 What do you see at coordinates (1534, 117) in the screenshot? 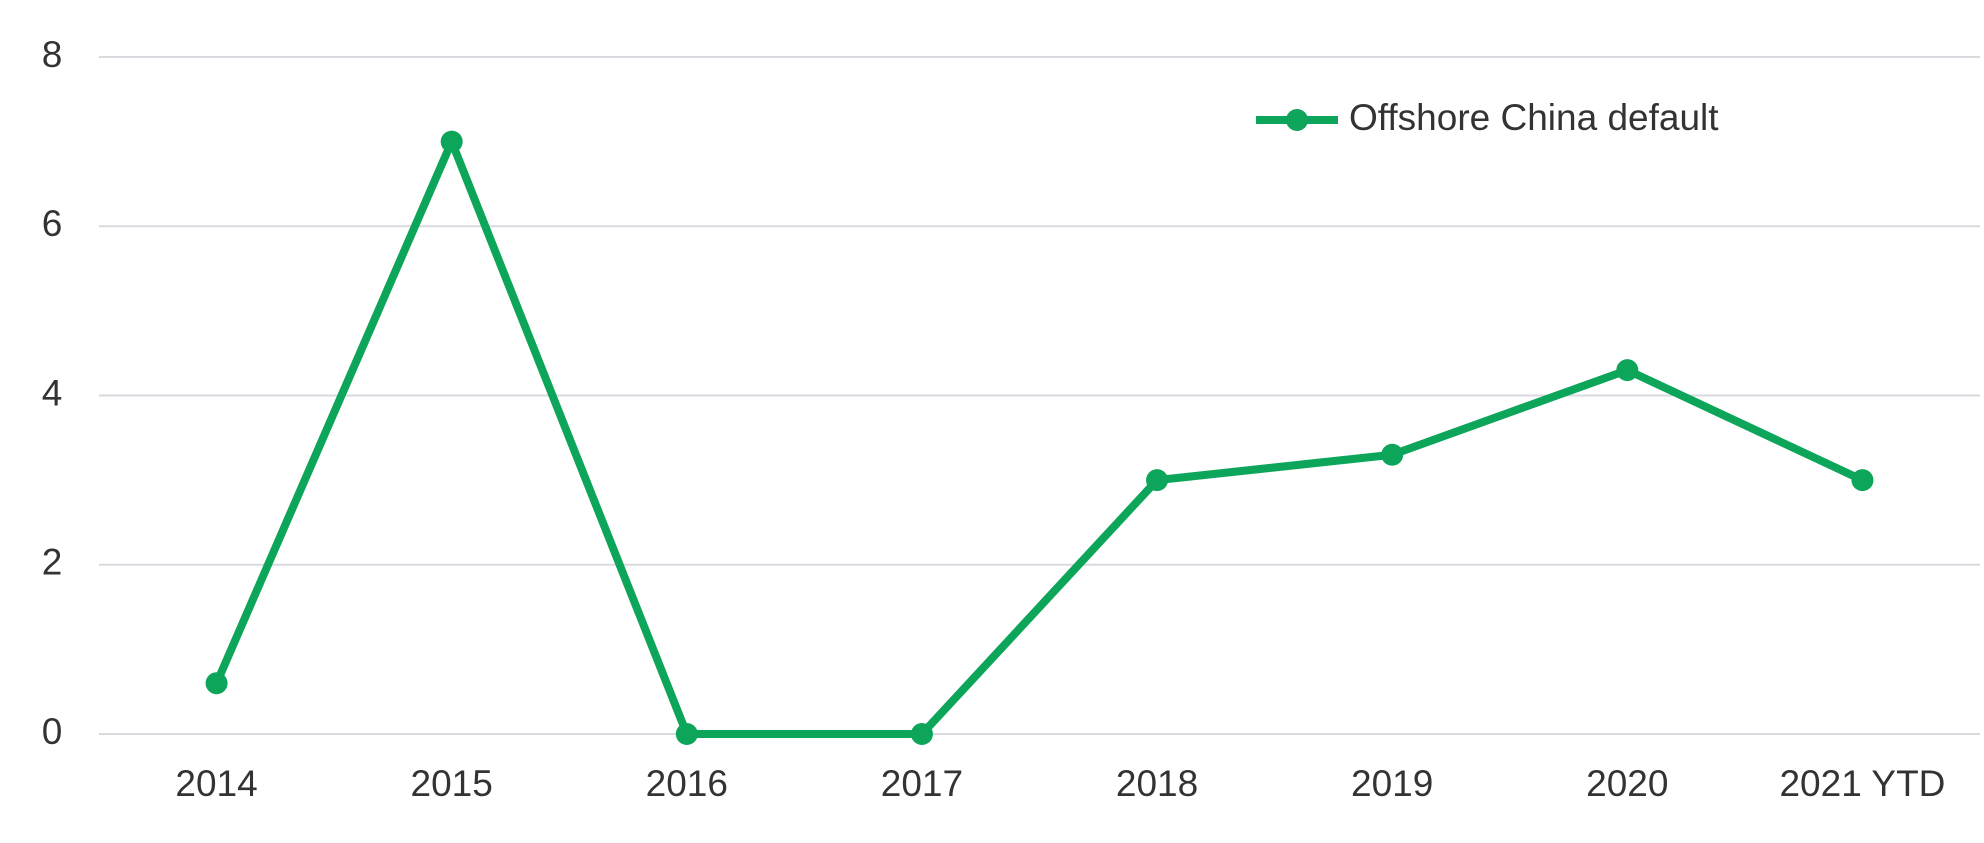
I see `legend-label: Offshore China default` at bounding box center [1534, 117].